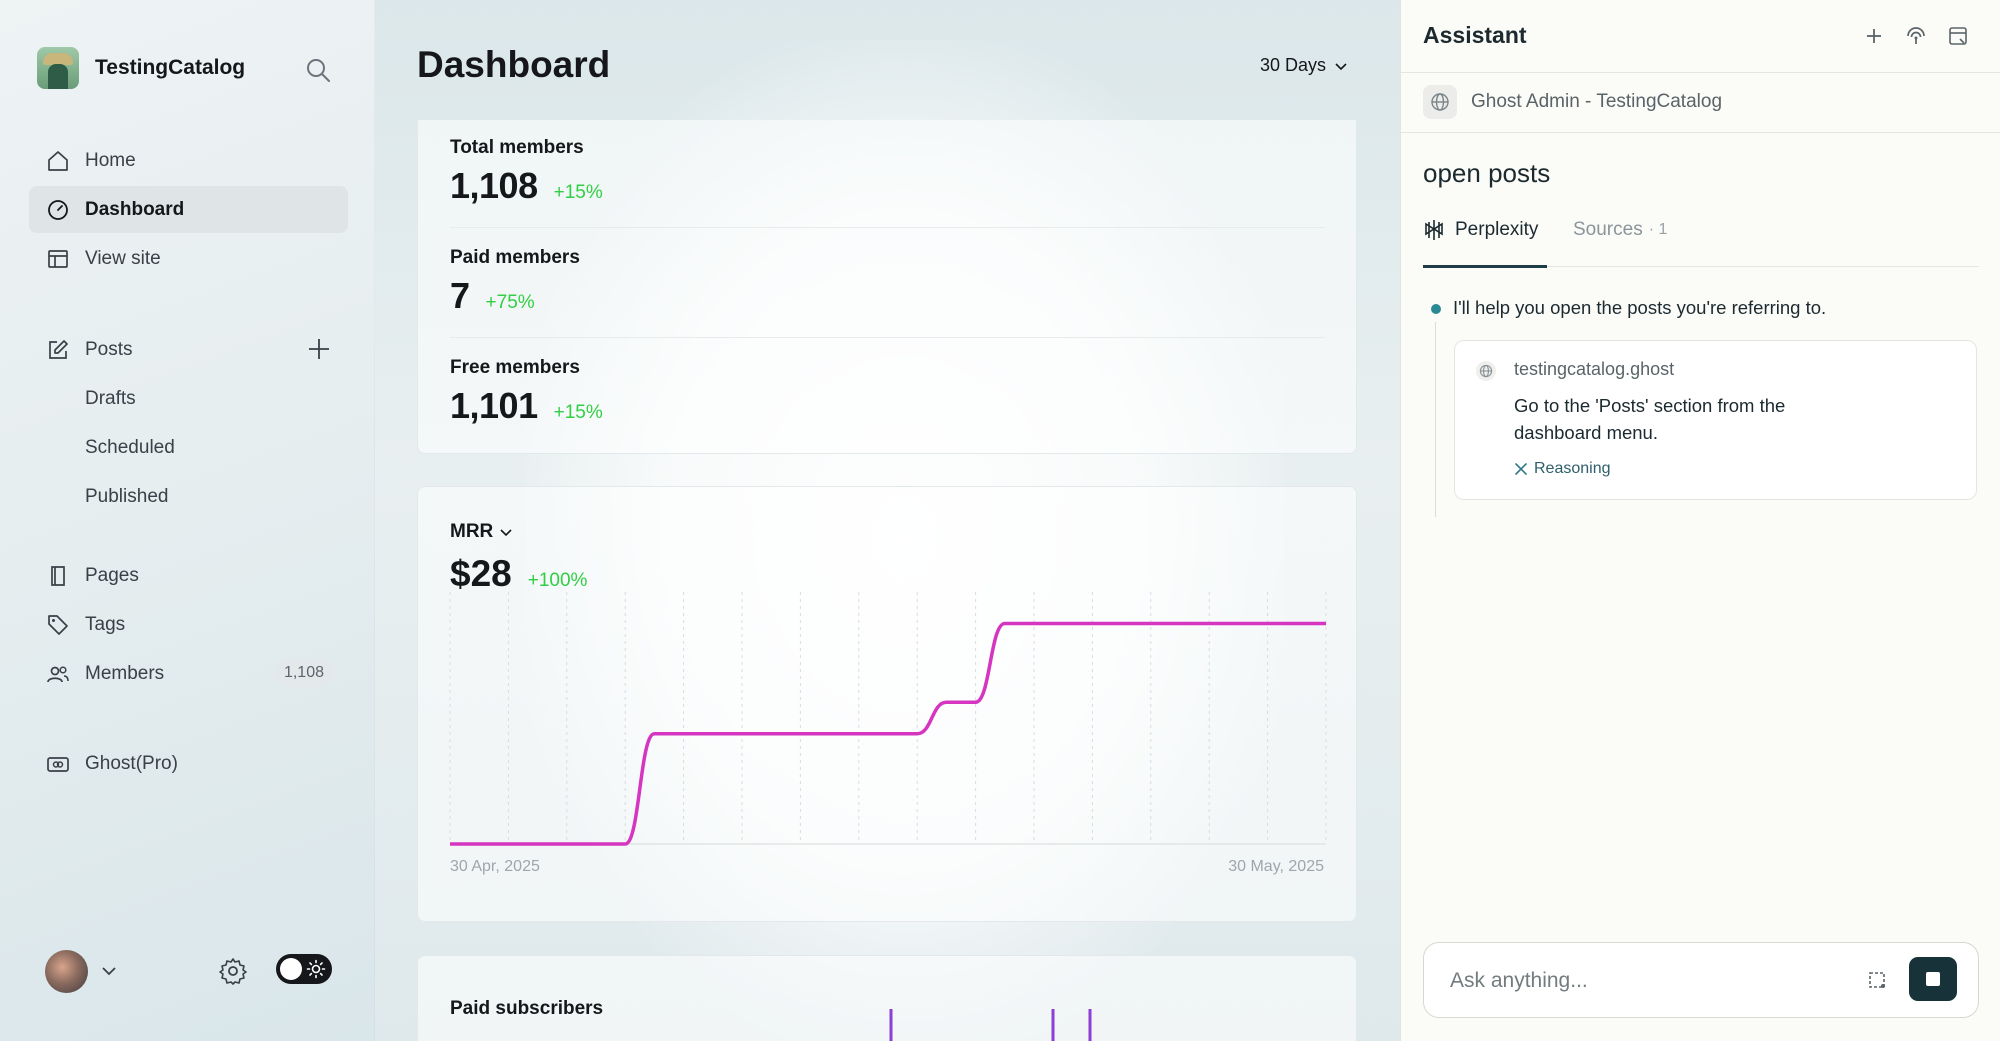 This screenshot has height=1041, width=2000. What do you see at coordinates (472, 531) in the screenshot?
I see `mrr-label: MRR` at bounding box center [472, 531].